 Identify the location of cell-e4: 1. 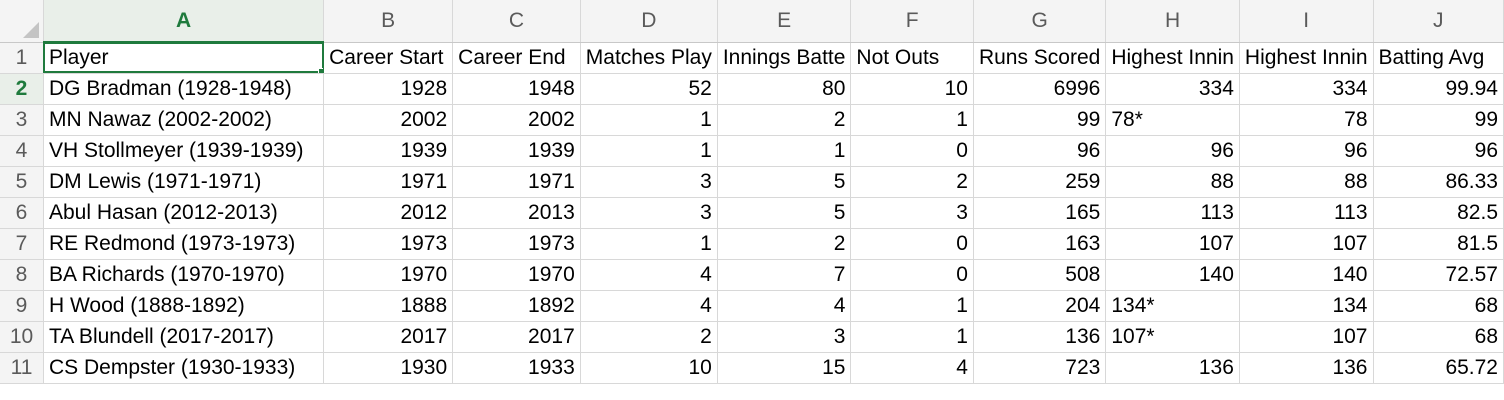
(784, 151).